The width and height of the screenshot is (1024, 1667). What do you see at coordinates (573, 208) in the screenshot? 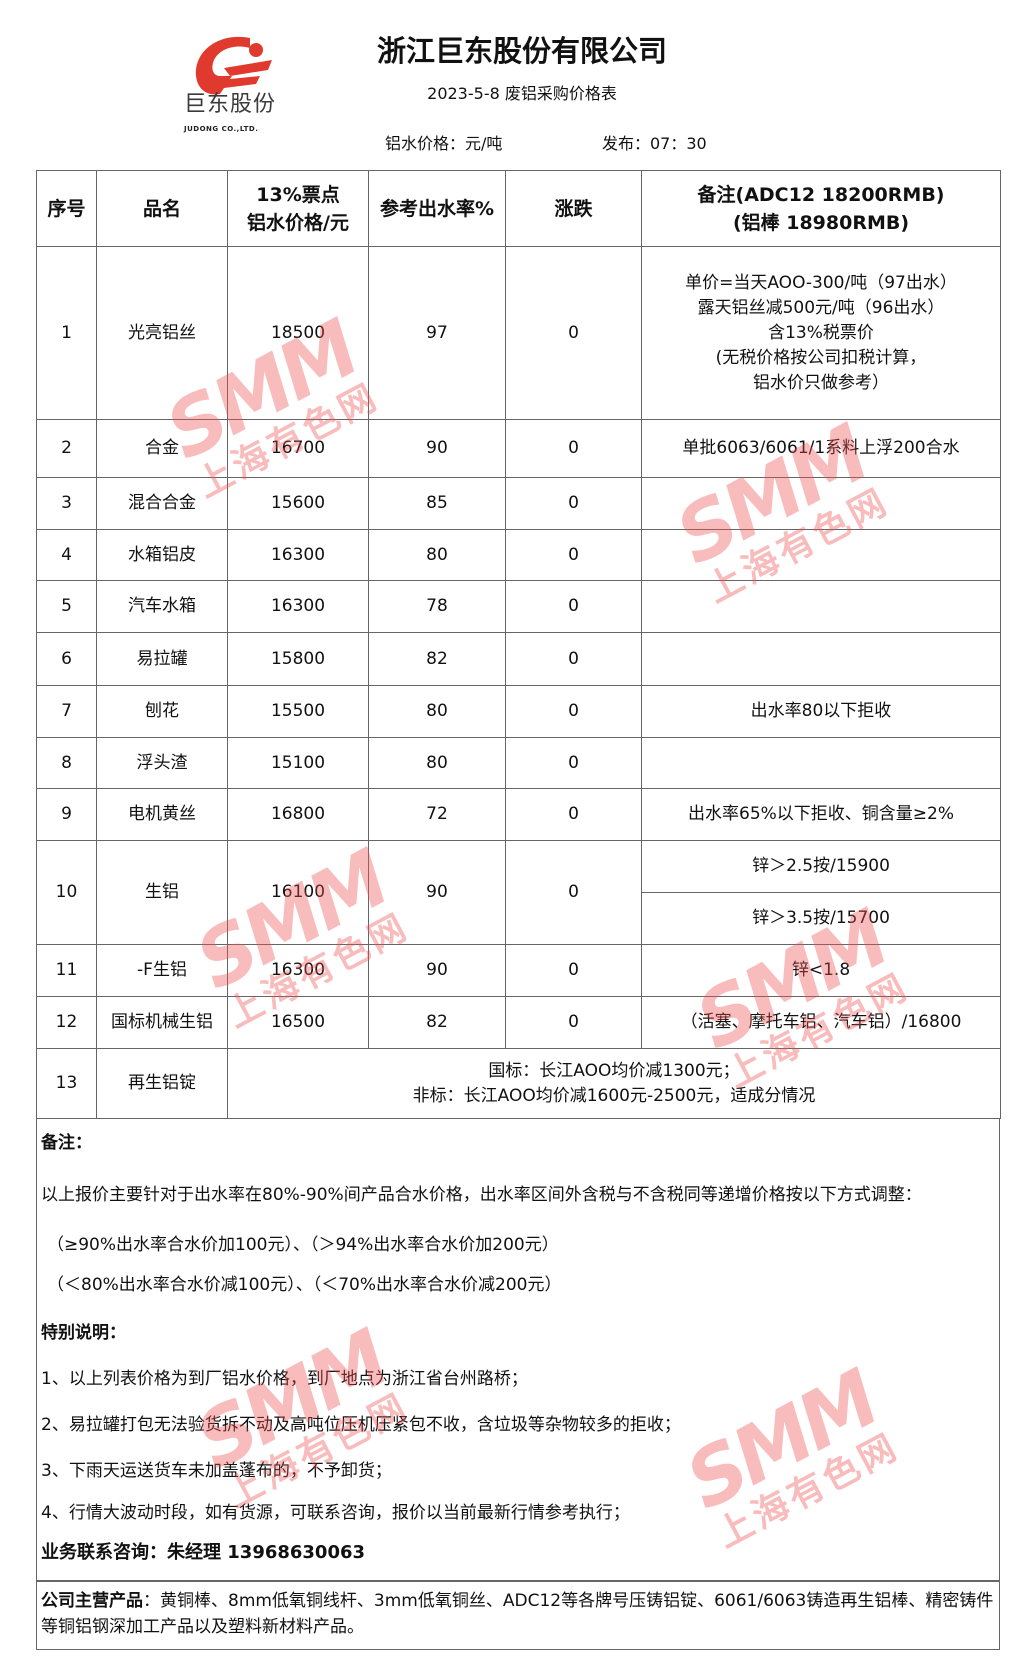
I see `header-change: 涨跌` at bounding box center [573, 208].